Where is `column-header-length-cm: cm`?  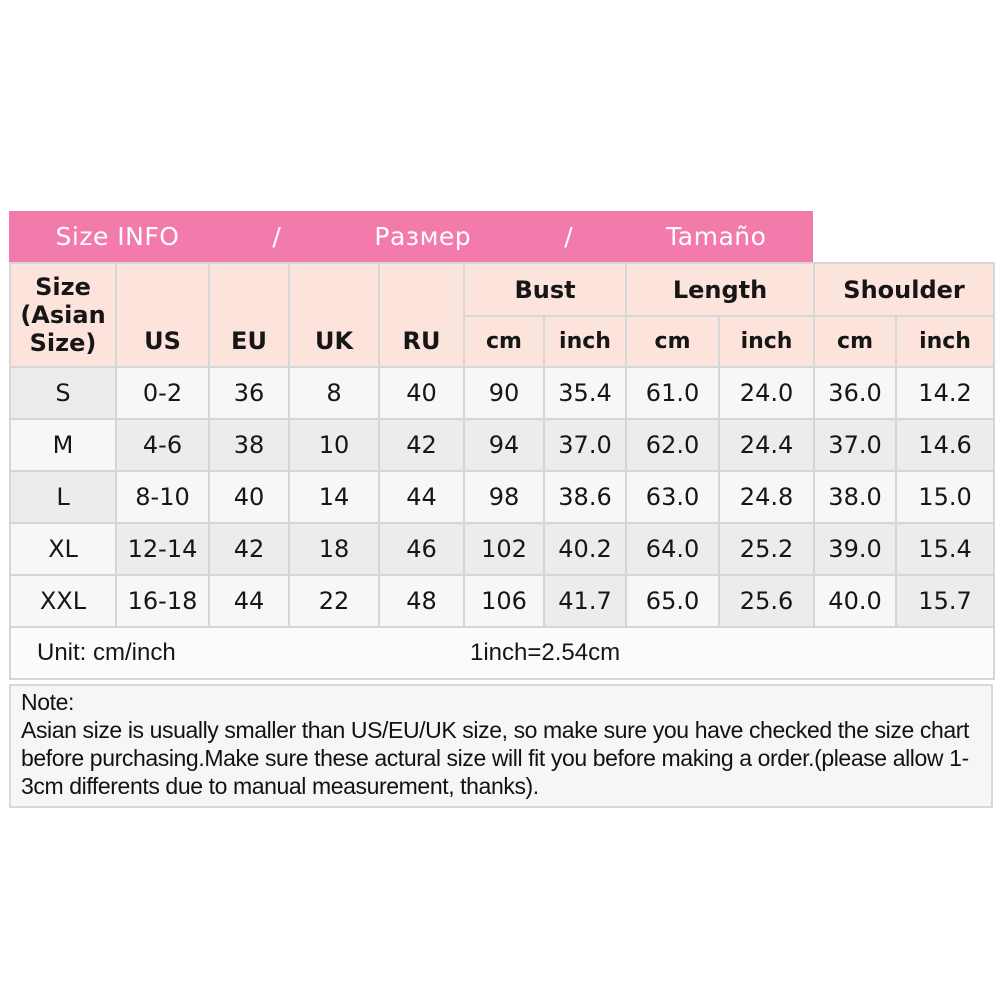
column-header-length-cm: cm is located at coordinates (673, 341).